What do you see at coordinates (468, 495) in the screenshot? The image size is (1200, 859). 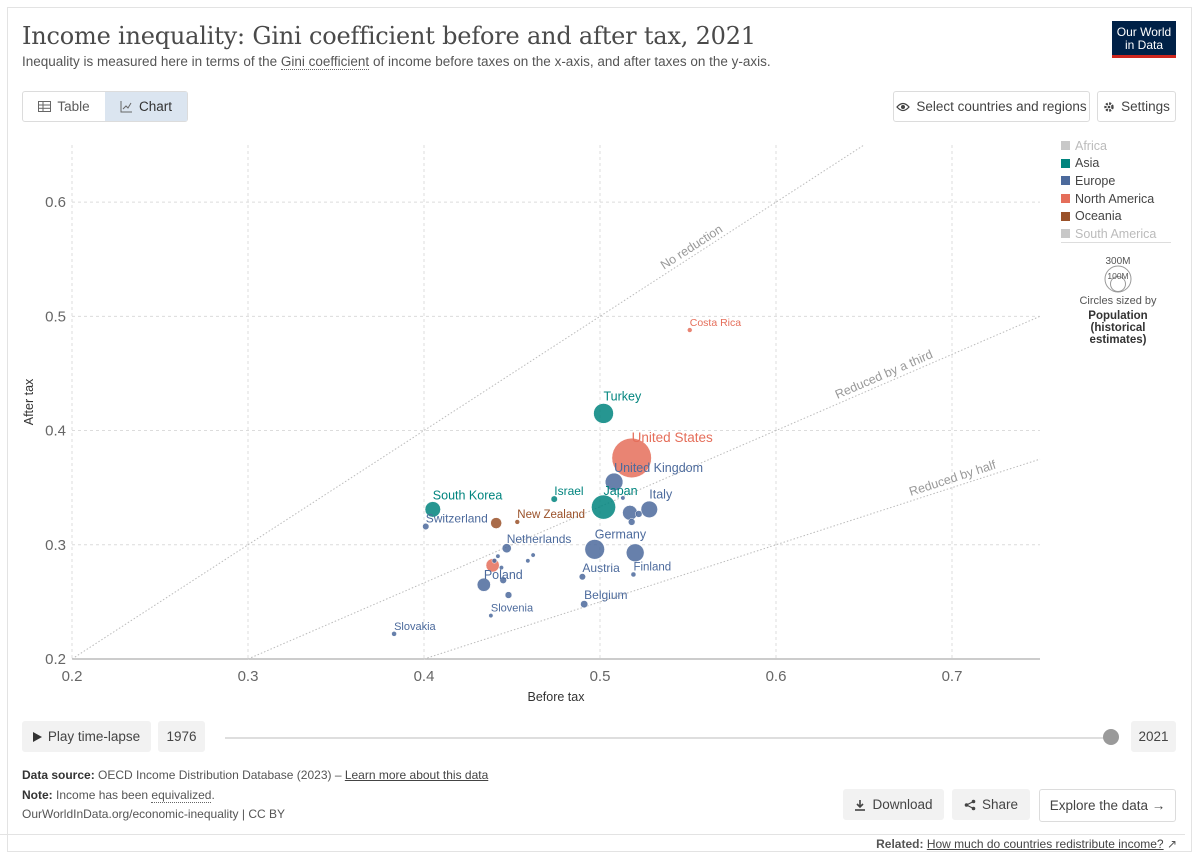 I see `point-label: South Korea` at bounding box center [468, 495].